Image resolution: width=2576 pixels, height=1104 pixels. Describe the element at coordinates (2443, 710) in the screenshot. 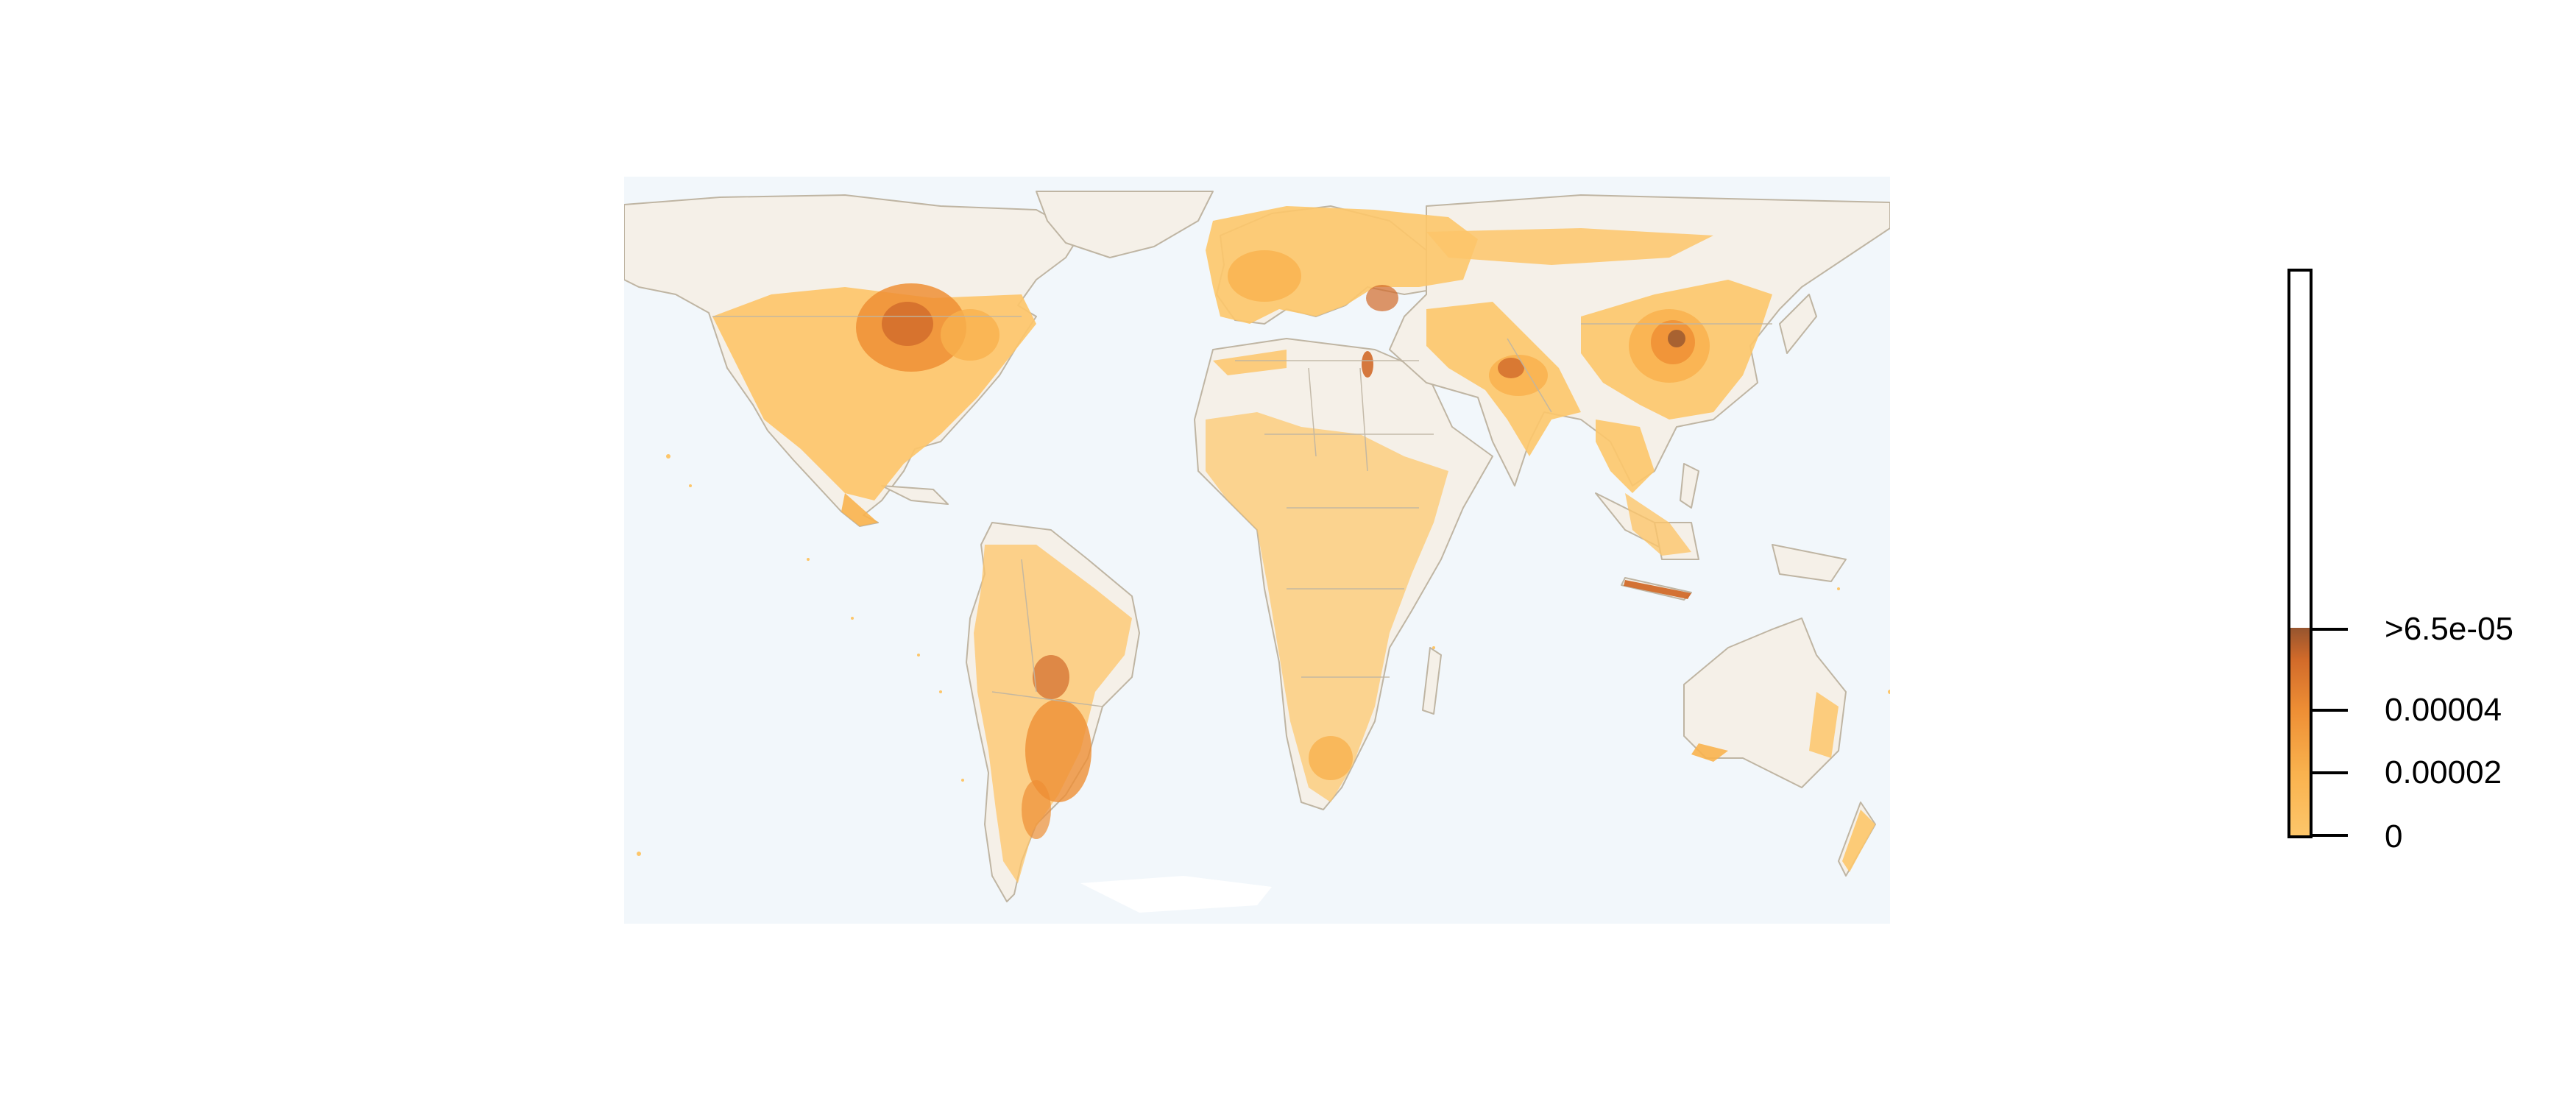

I see `legend-tick-label: 0.00004` at that location.